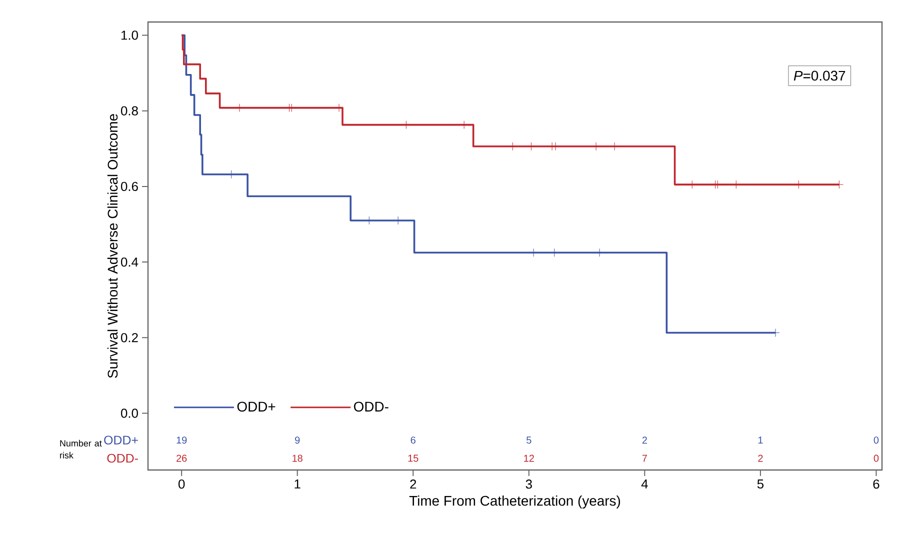  What do you see at coordinates (181, 458) in the screenshot?
I see `annotation: 26` at bounding box center [181, 458].